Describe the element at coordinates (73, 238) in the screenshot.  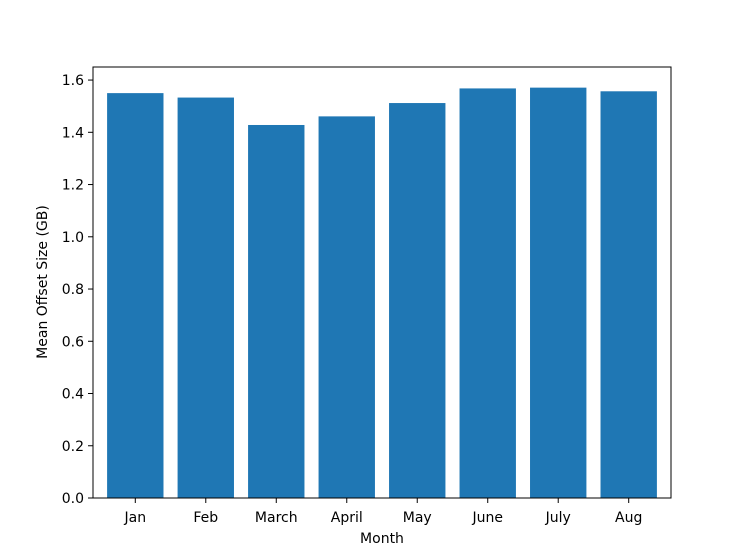
I see `y-tick-label: 1.0` at that location.